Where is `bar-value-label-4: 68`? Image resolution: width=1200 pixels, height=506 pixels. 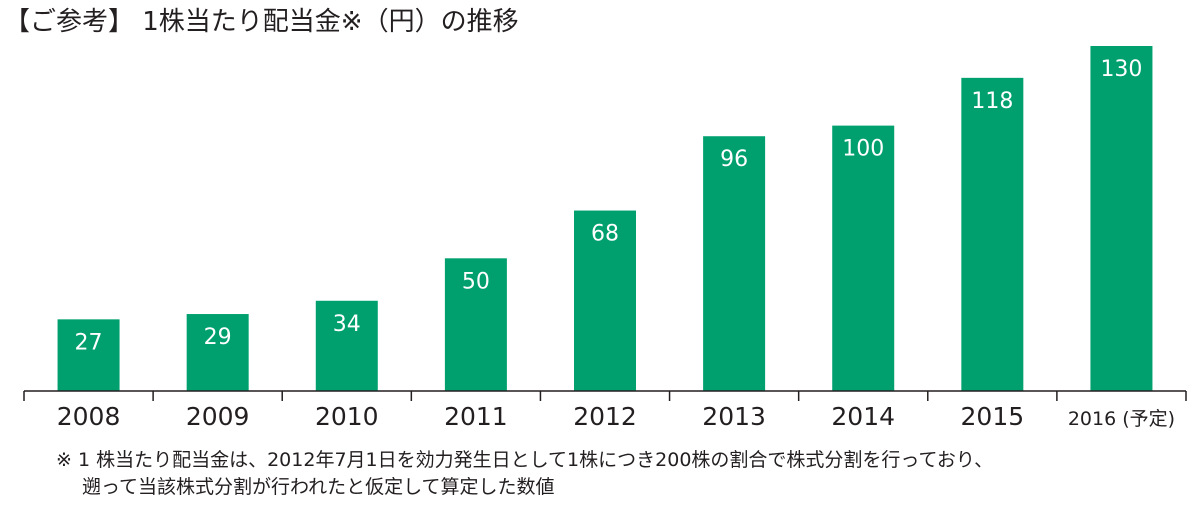 bar-value-label-4: 68 is located at coordinates (605, 234).